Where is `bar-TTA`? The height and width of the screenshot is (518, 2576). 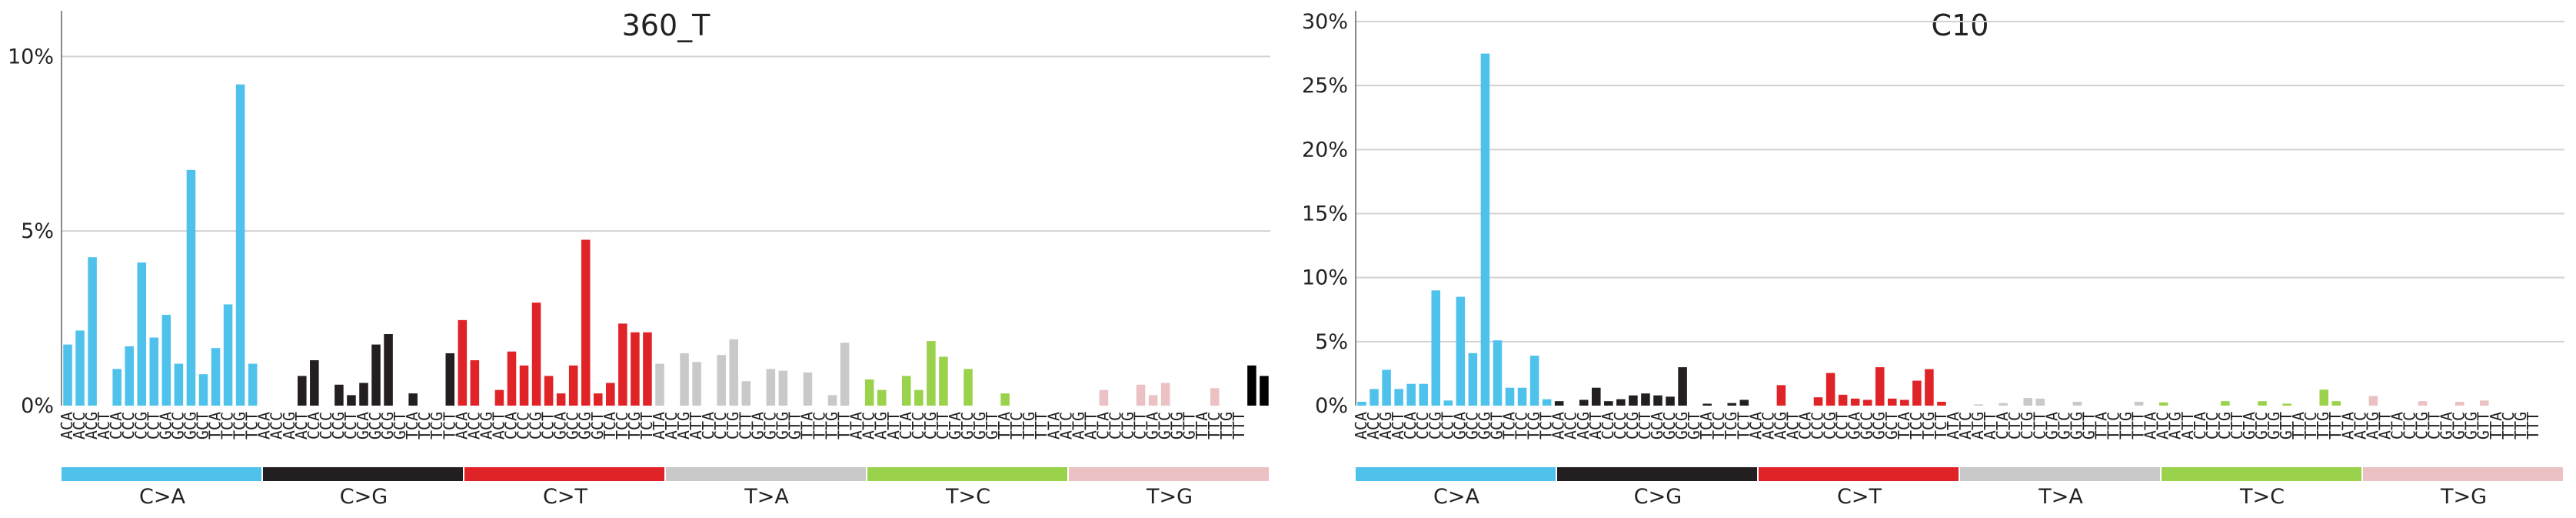
bar-TTA is located at coordinates (808, 389).